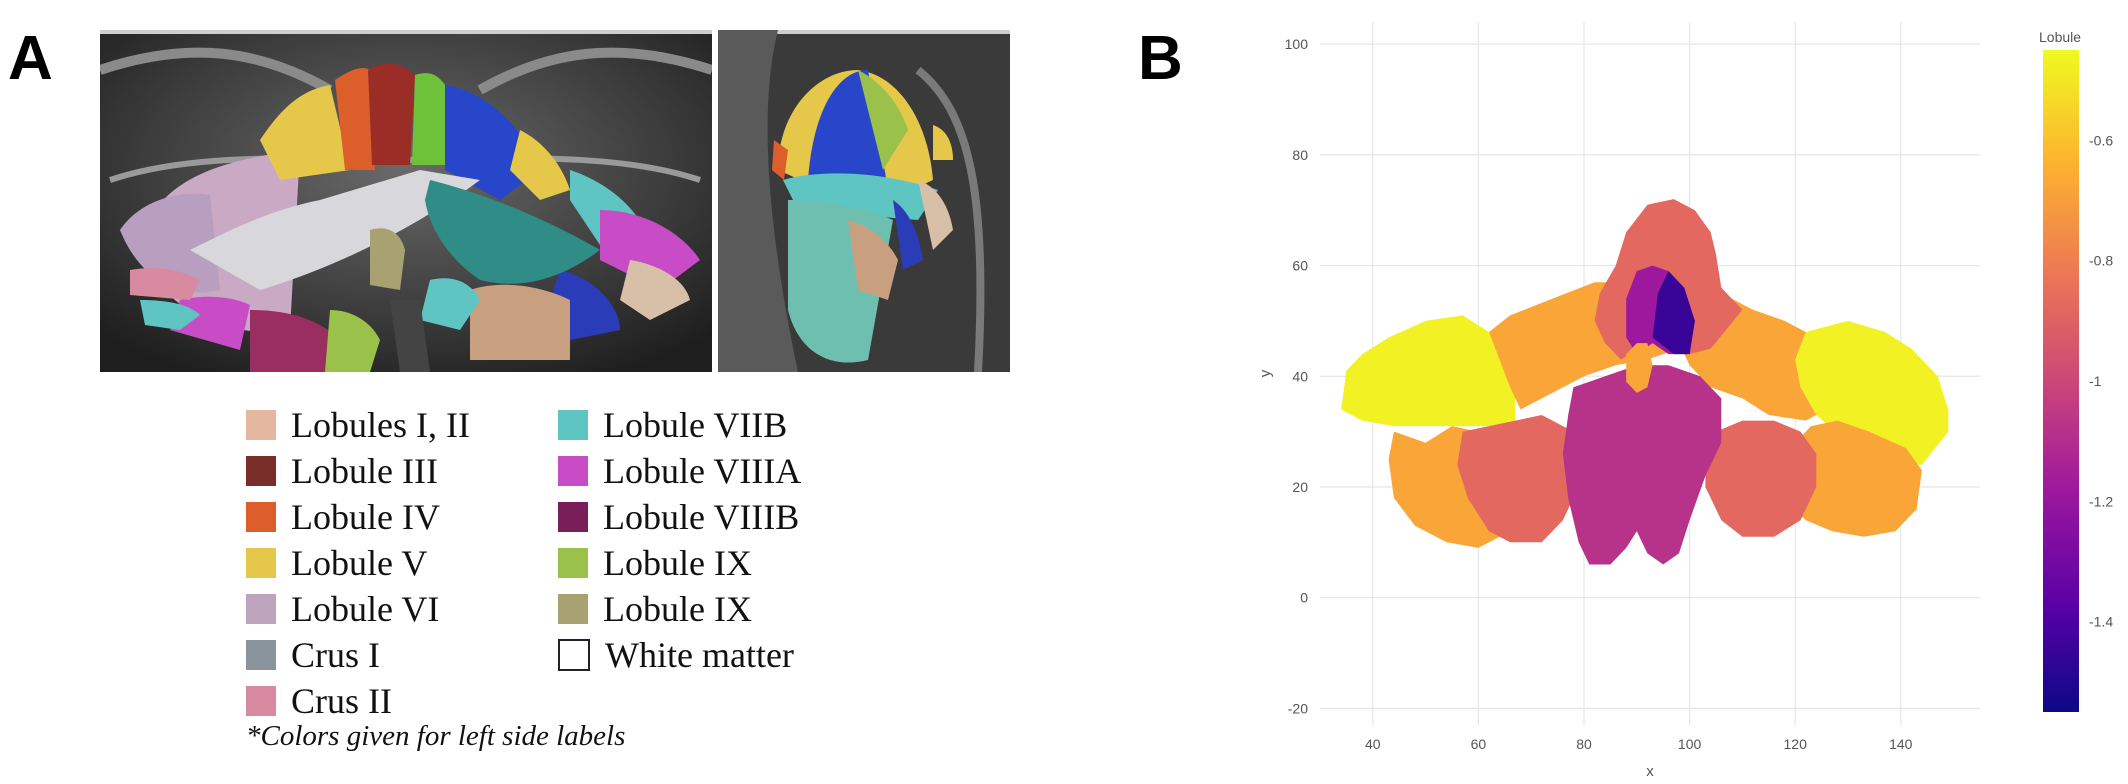  Describe the element at coordinates (410, 336) in the screenshot. I see `brainstem` at that location.